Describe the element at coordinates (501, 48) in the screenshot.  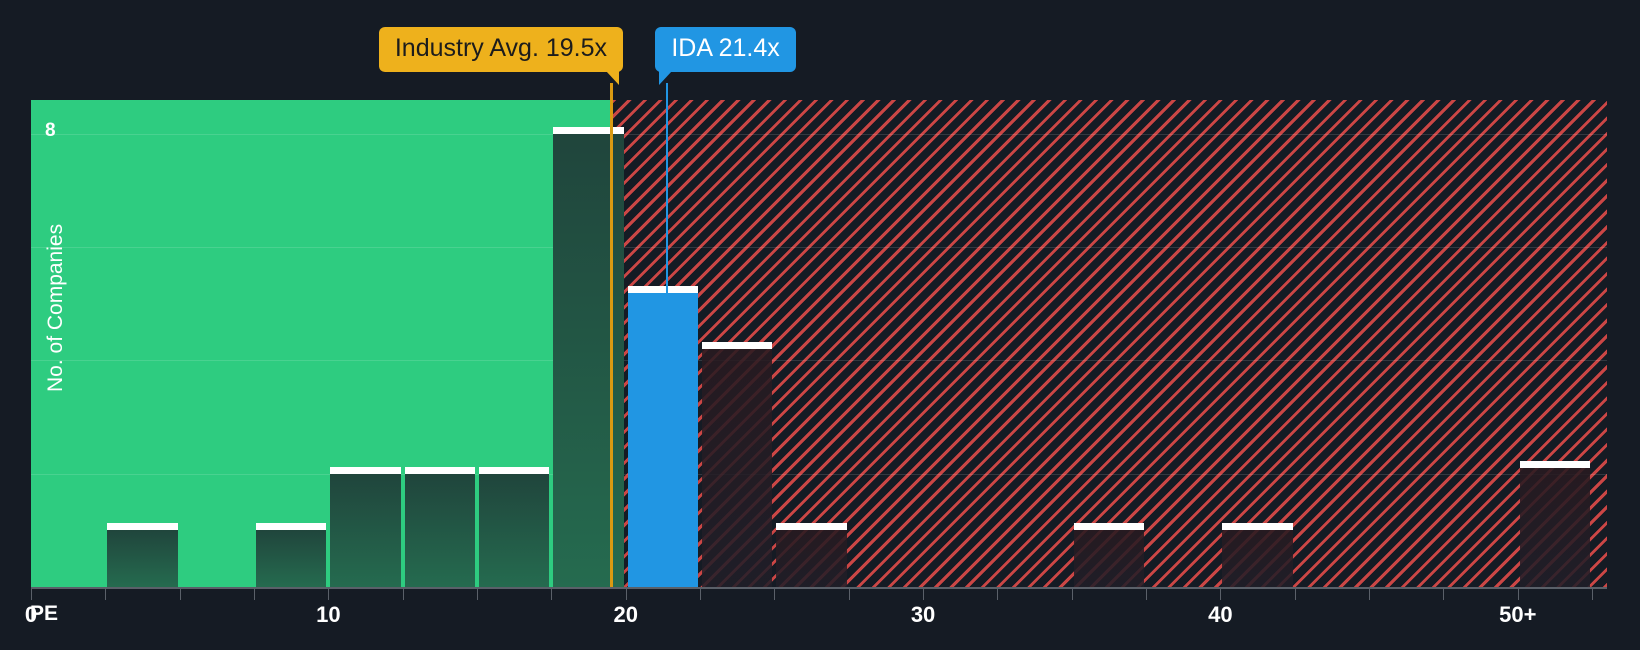
I see `industry-average-callout-label: Industry Avg. 19.5x` at that location.